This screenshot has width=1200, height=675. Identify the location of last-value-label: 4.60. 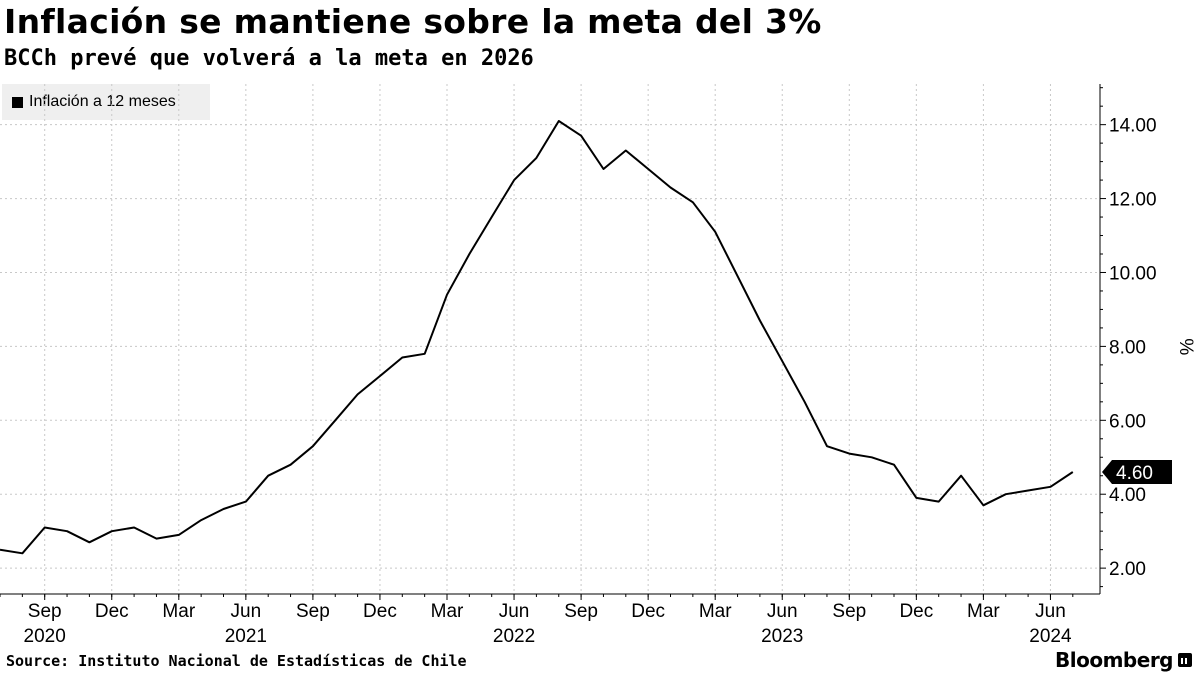
(1134, 473).